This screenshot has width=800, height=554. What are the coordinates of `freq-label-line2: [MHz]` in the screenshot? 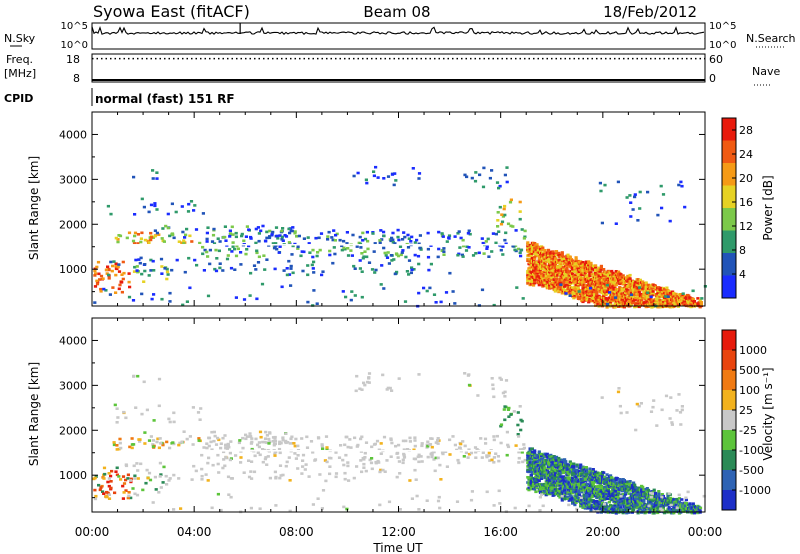 It's located at (20, 73).